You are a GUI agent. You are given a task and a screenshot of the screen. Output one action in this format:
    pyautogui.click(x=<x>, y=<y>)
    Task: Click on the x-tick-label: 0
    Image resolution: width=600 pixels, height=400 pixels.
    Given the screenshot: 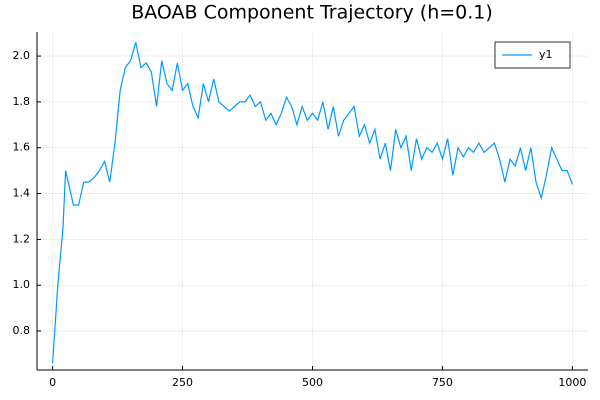 What is the action you would take?
    pyautogui.click(x=52, y=382)
    